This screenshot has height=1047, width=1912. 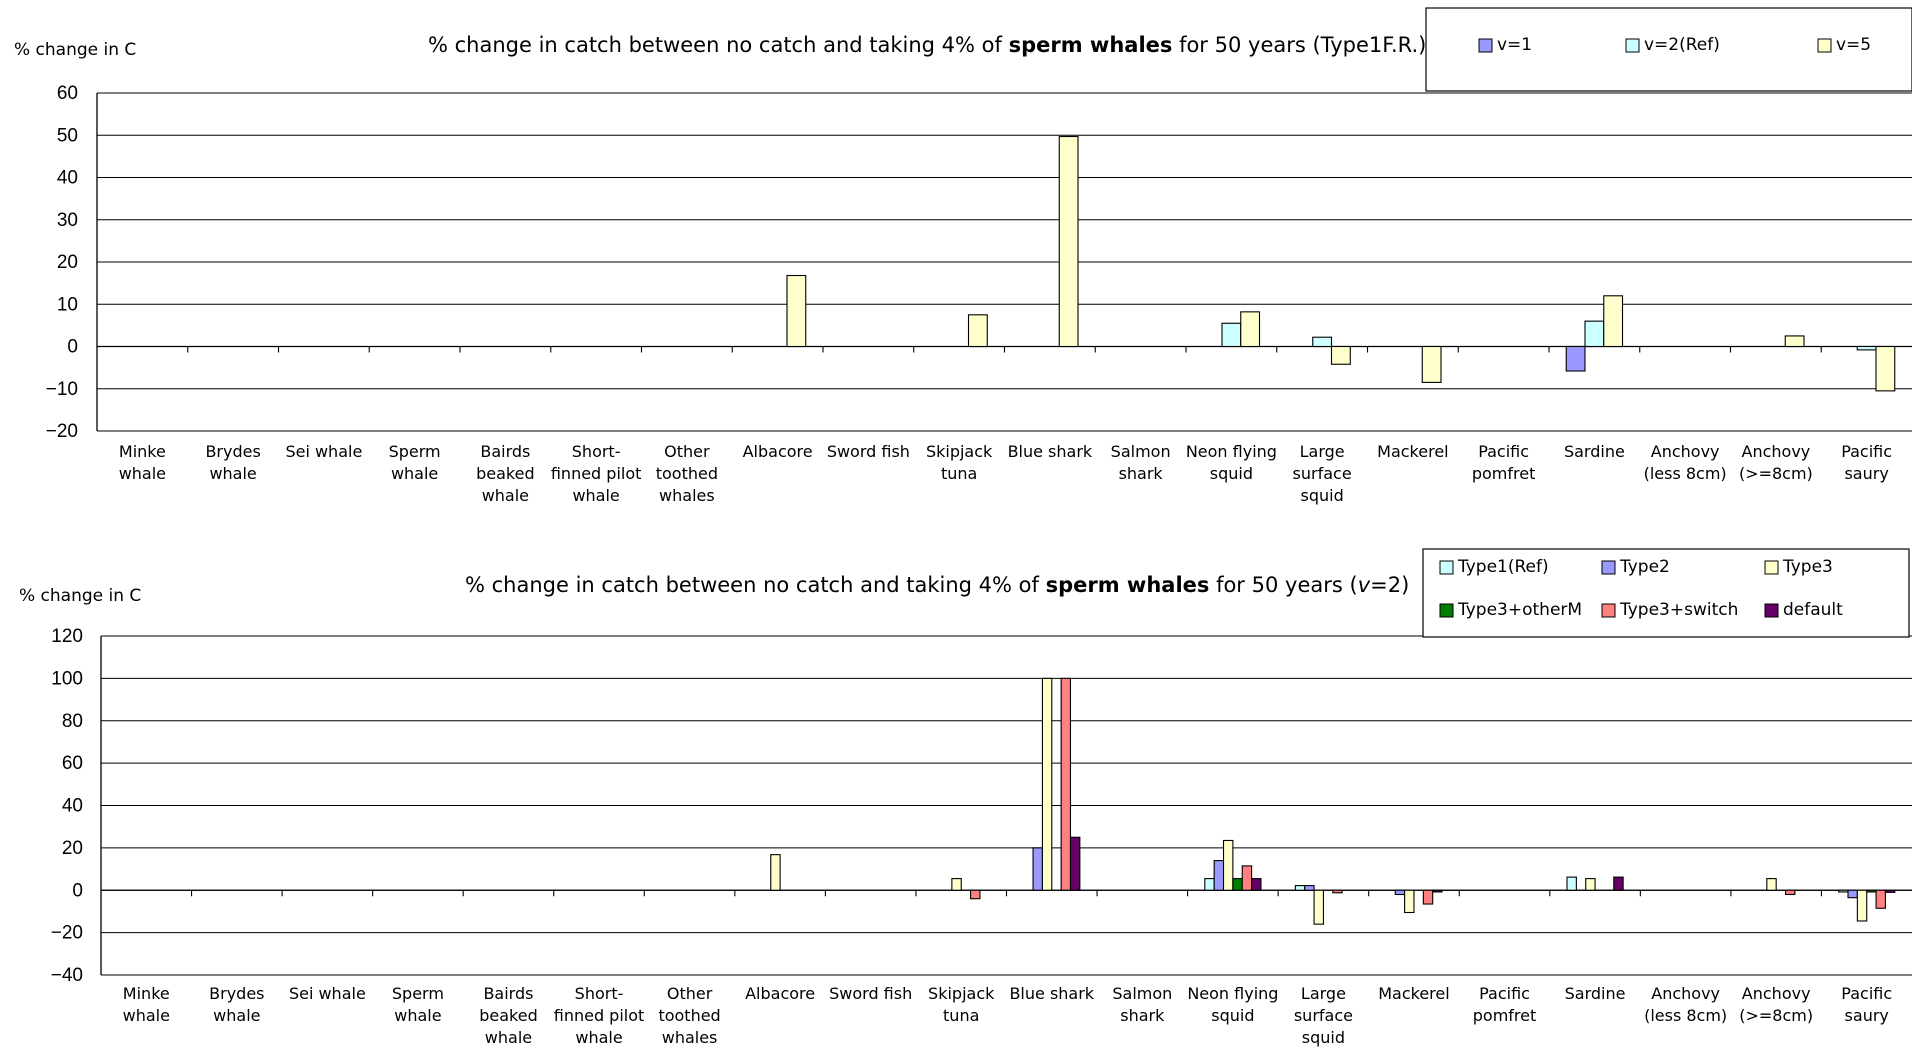 I want to click on category-label: Skipjack tuna, so click(x=959, y=462).